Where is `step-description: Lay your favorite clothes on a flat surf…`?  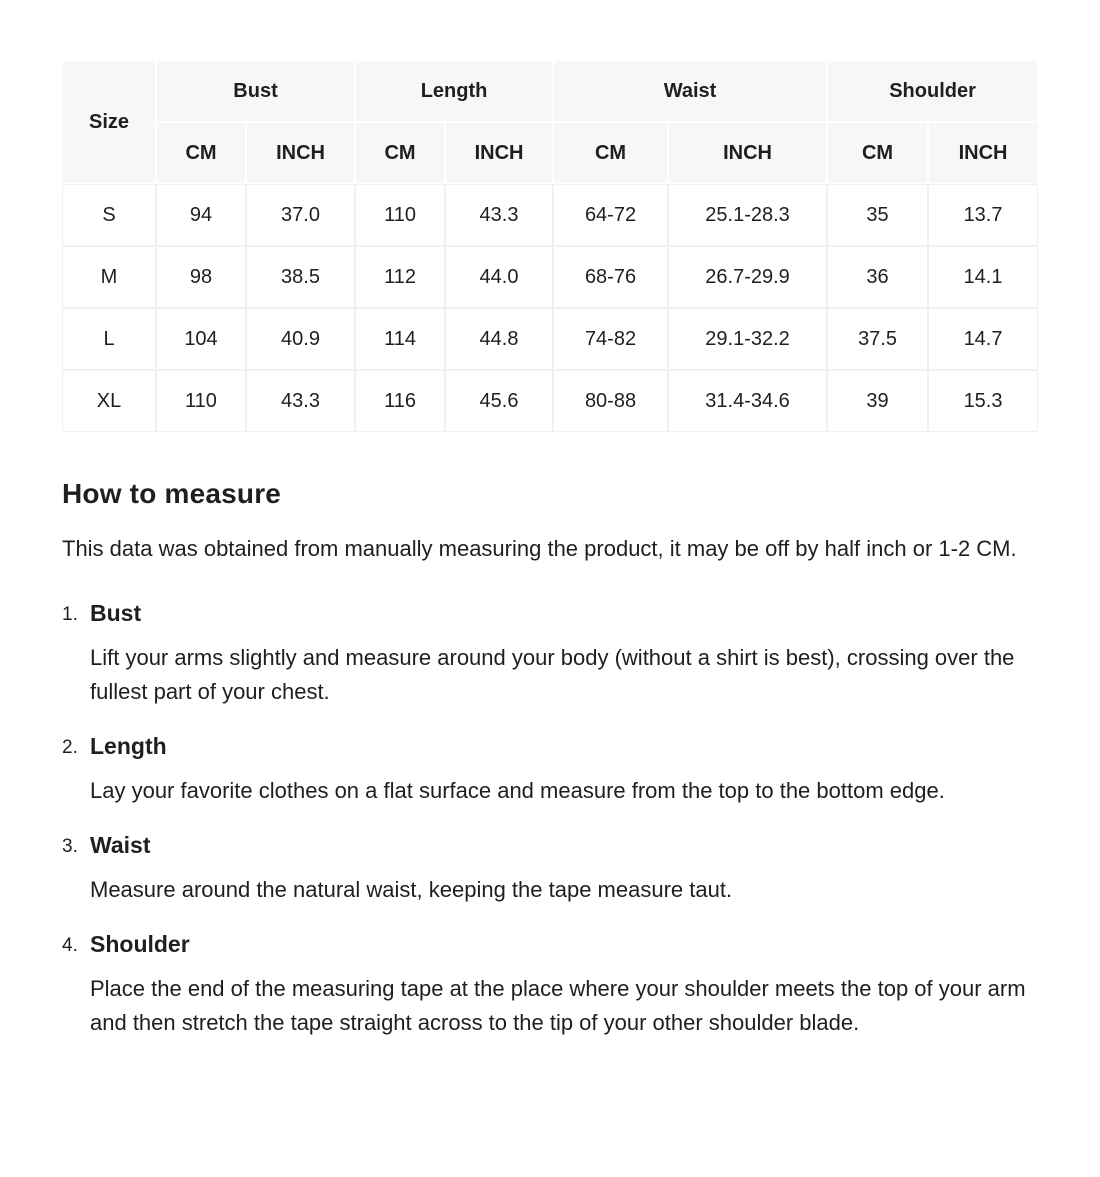 step-description: Lay your favorite clothes on a flat surf… is located at coordinates (517, 790).